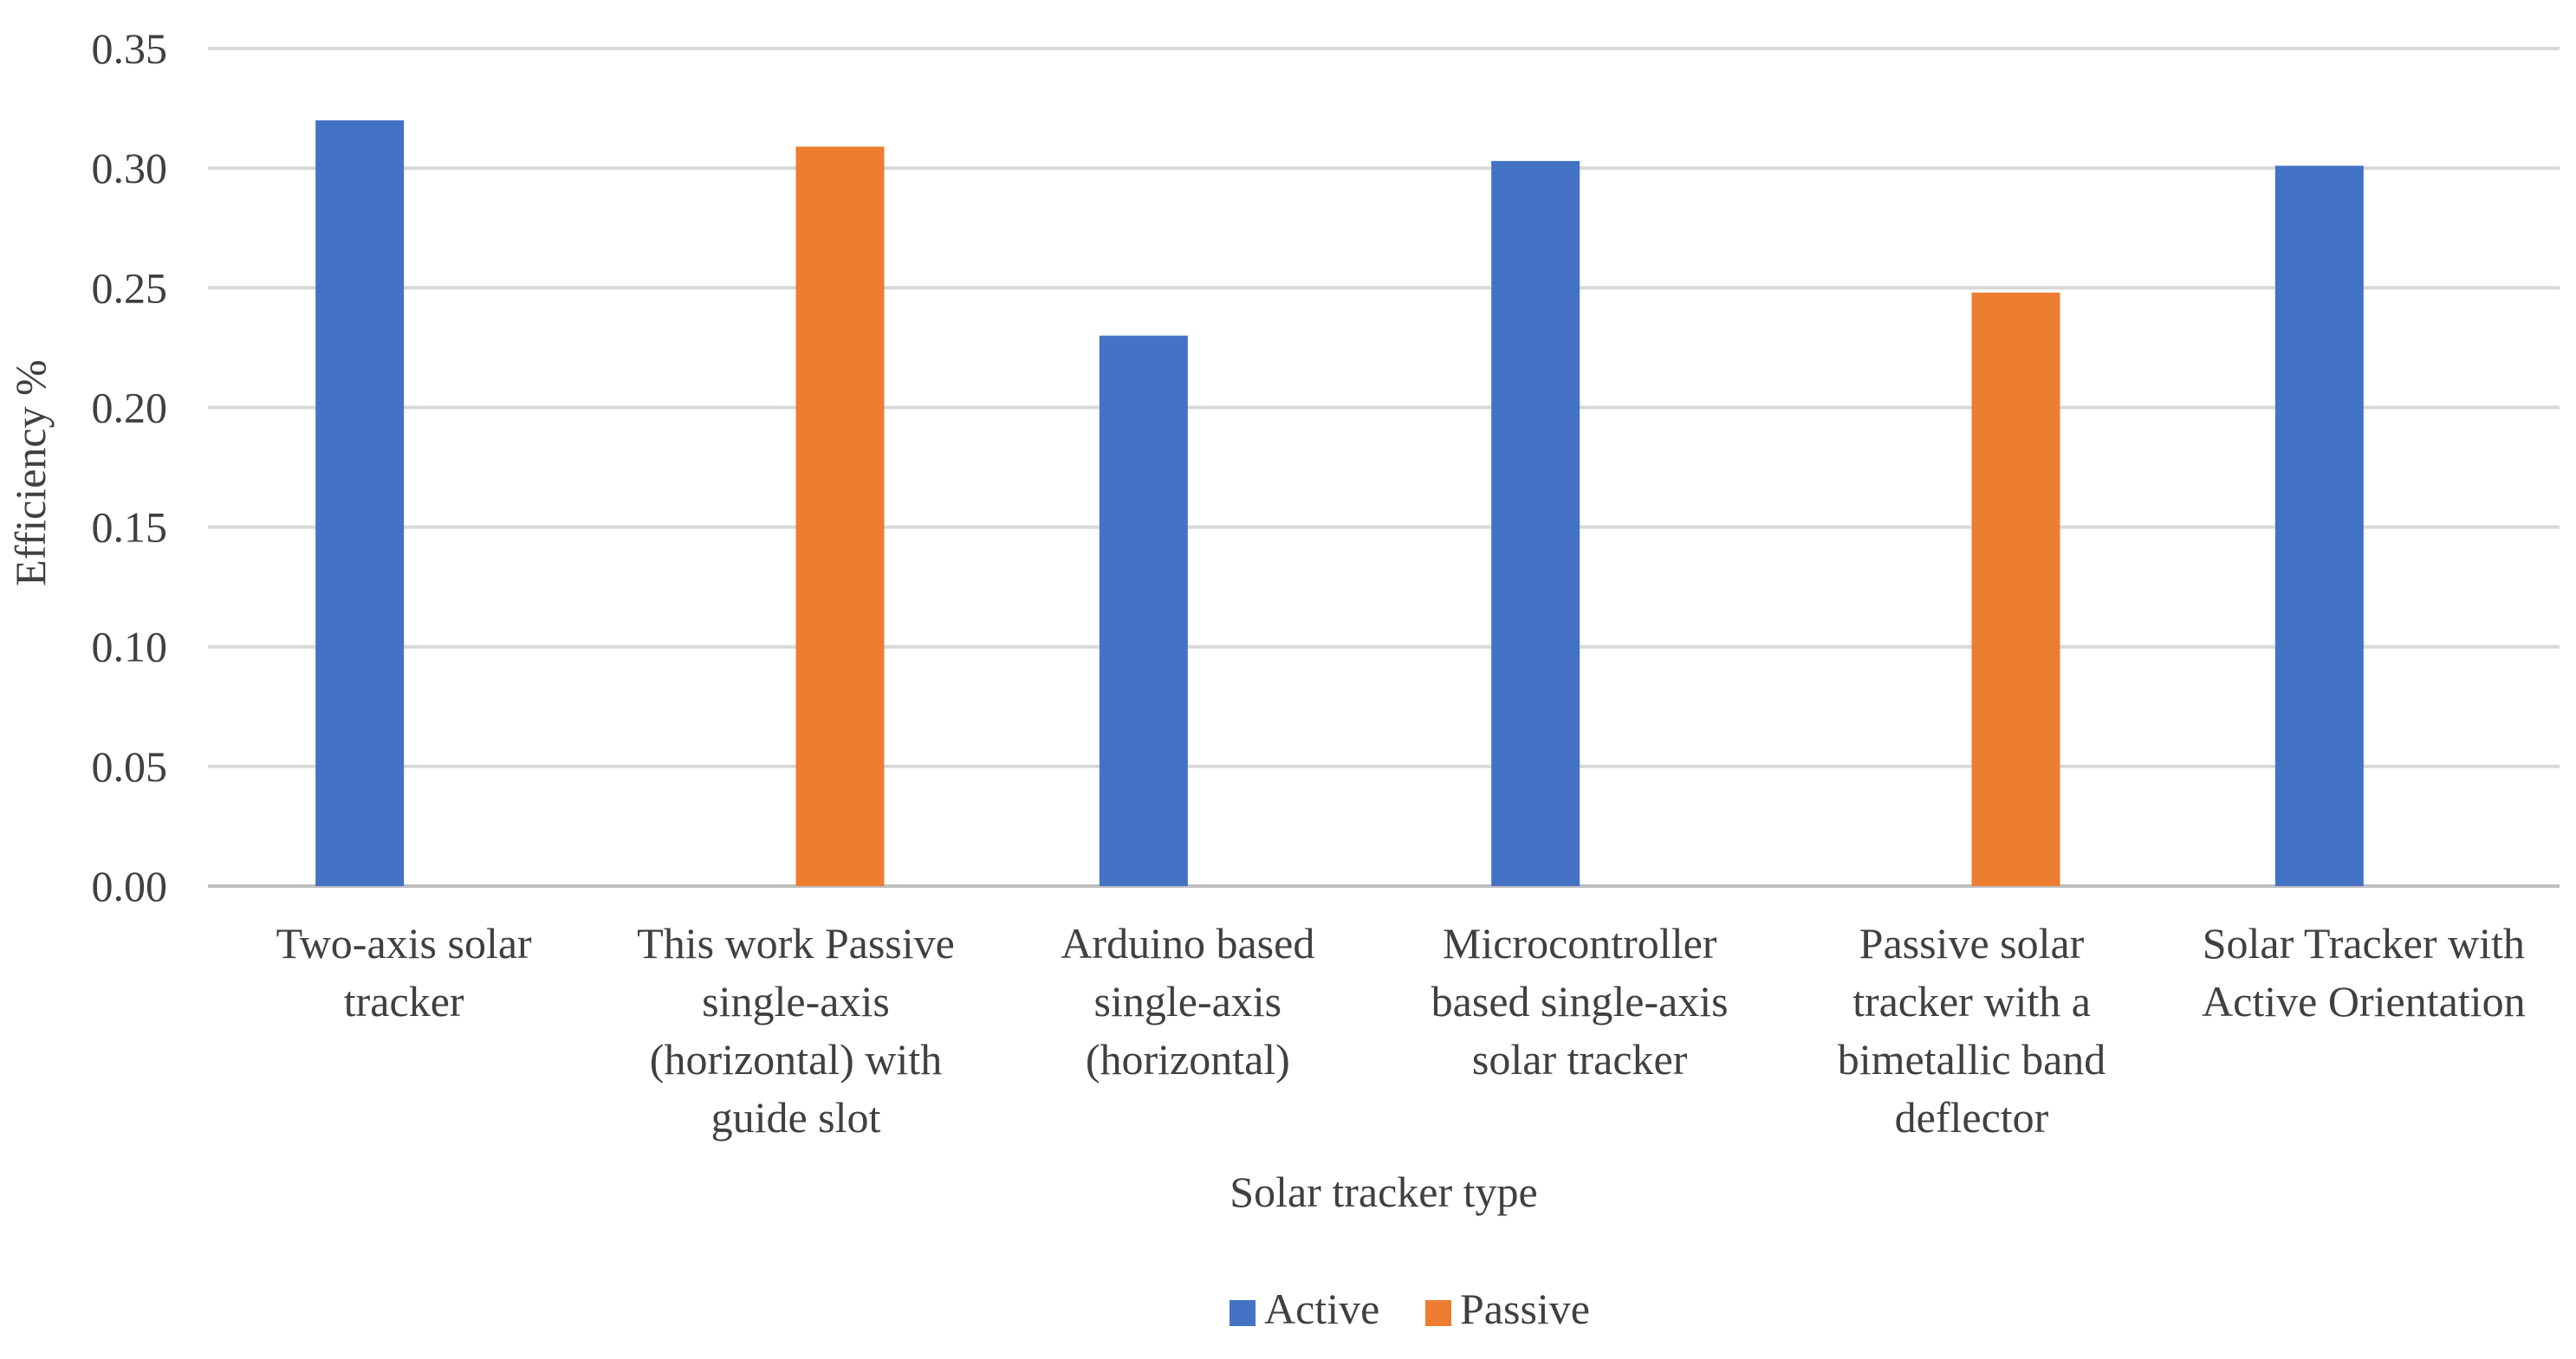 This screenshot has width=2576, height=1359. Describe the element at coordinates (1410, 1309) in the screenshot. I see `legend: Active Passive` at that location.